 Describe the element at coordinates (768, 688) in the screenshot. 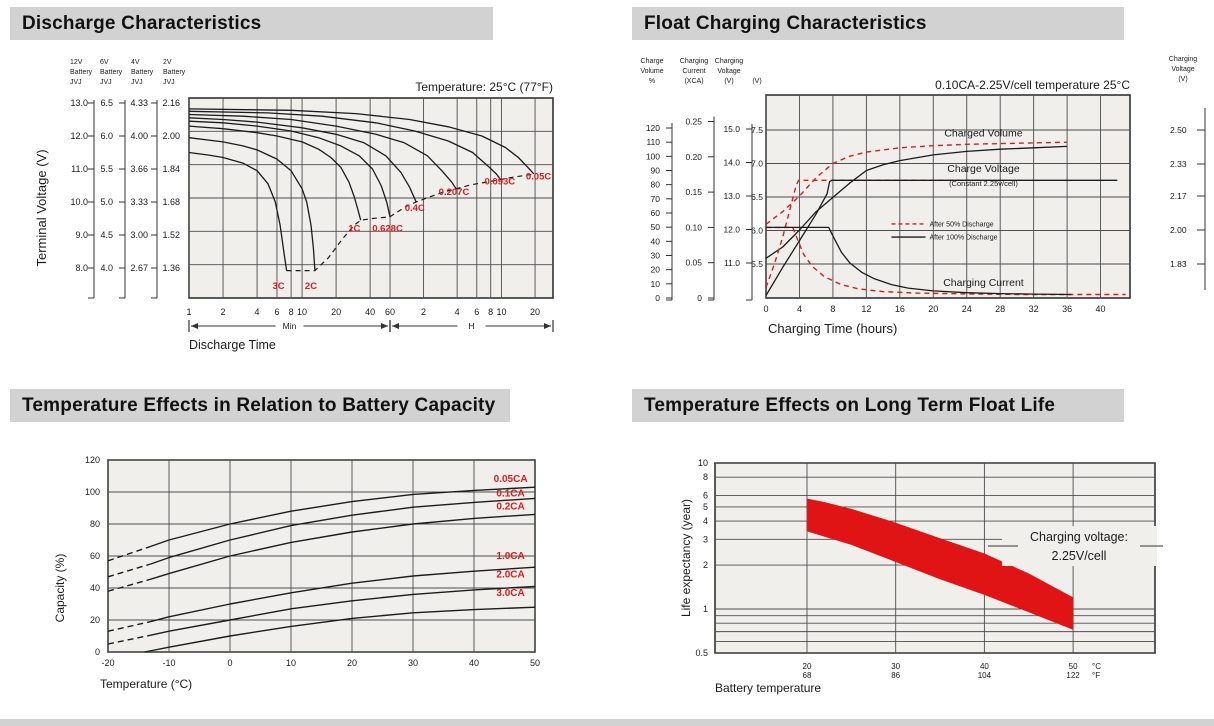

I see `x-axis-title: Battery temperature` at that location.